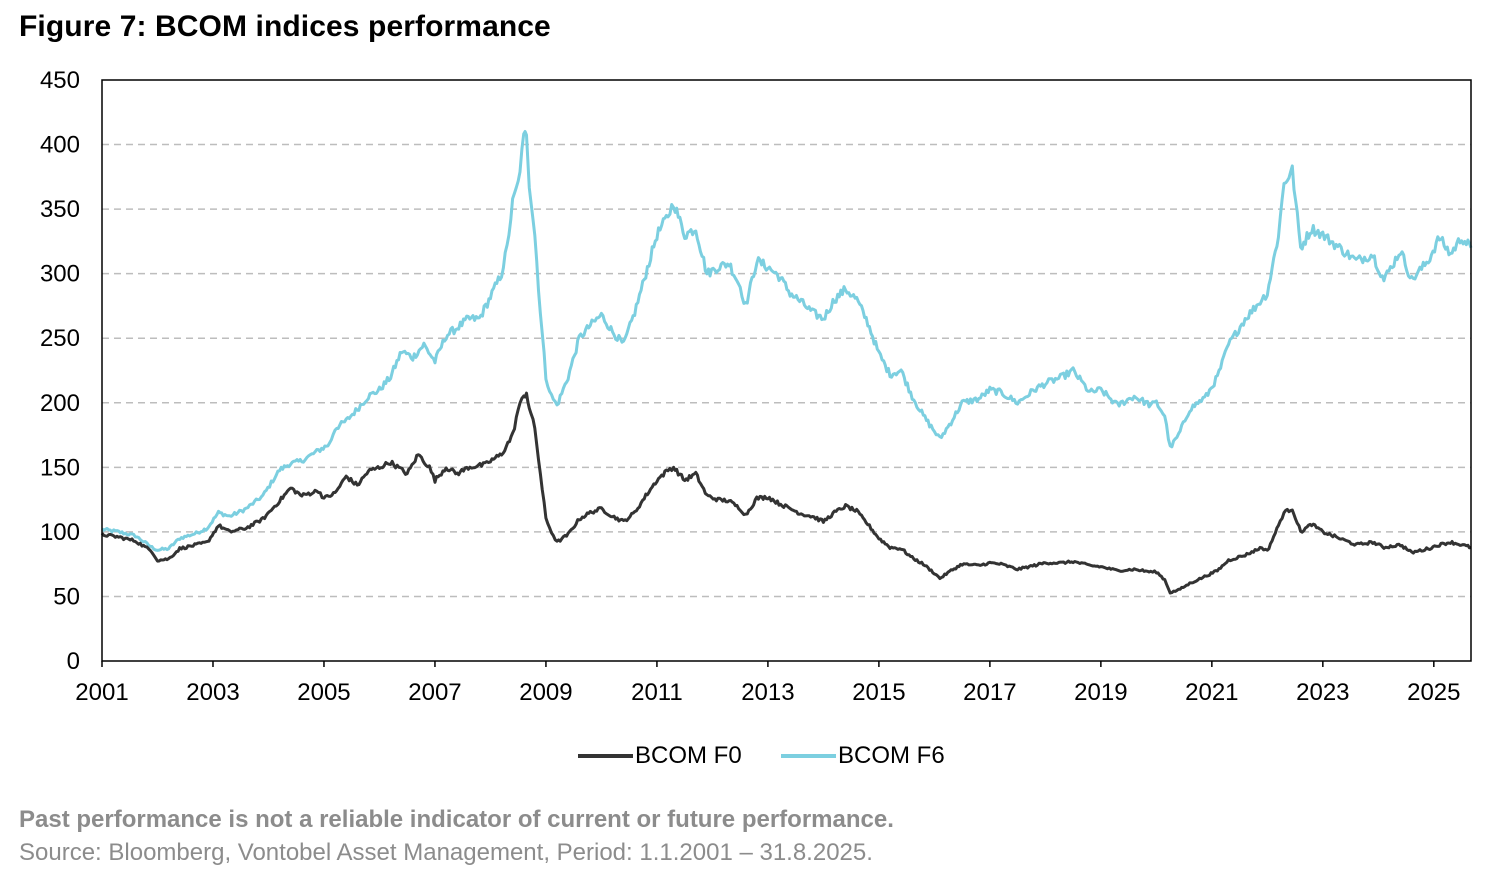 The width and height of the screenshot is (1500, 881). Describe the element at coordinates (545, 692) in the screenshot. I see `x-tick-label: 2009` at that location.